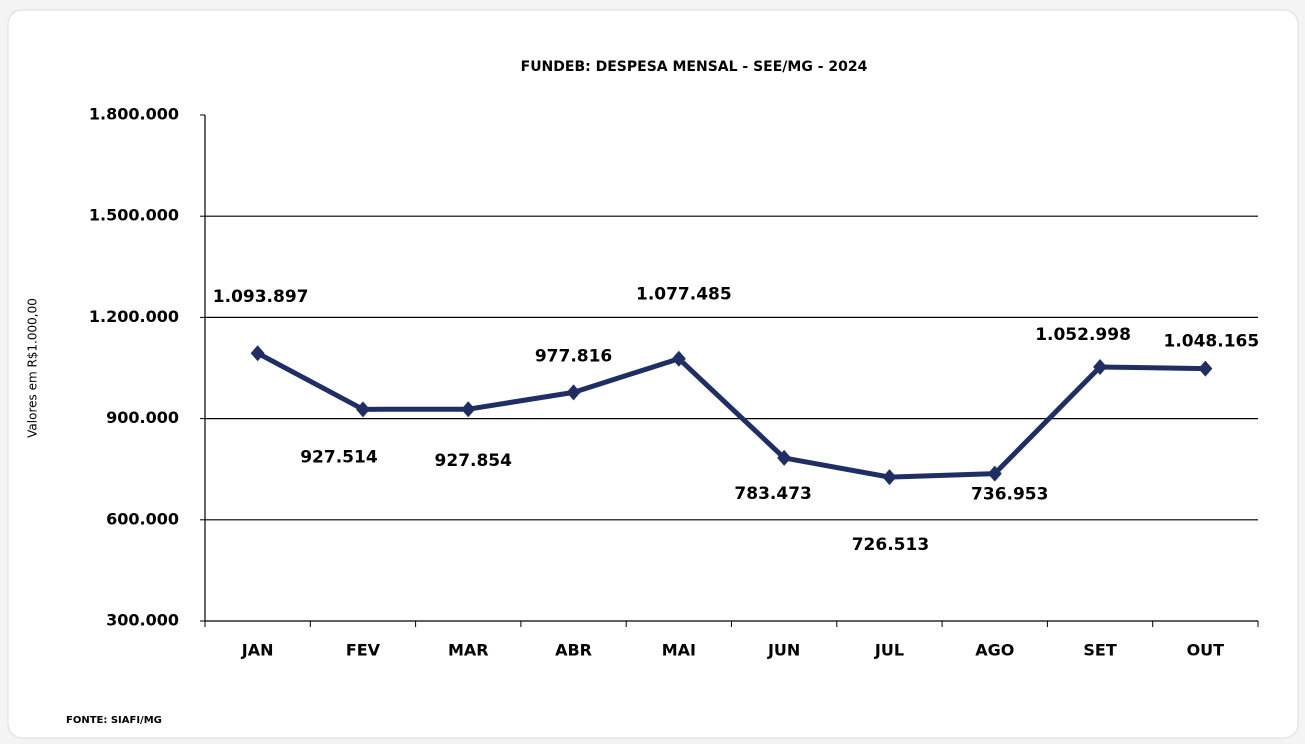 This screenshot has width=1305, height=744. I want to click on data-label: 726.513, so click(890, 545).